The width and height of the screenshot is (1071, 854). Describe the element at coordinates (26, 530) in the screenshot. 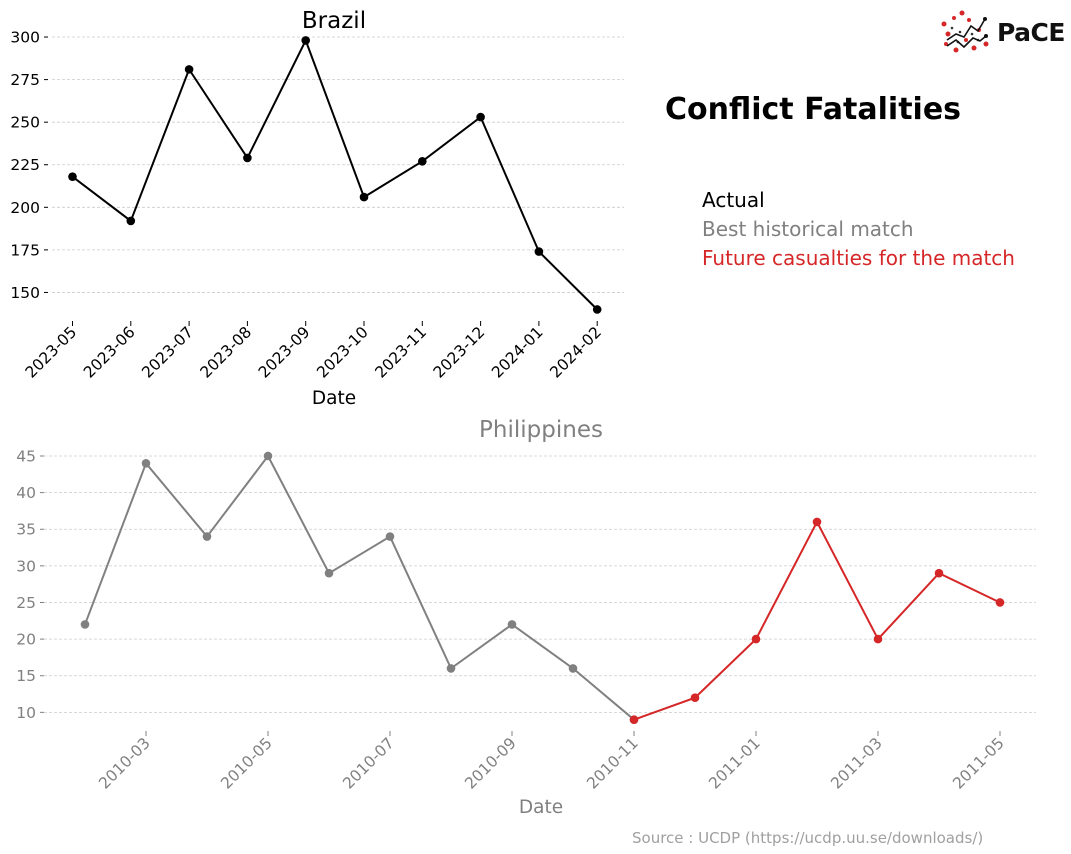

I see `y-tick-label: 35` at that location.